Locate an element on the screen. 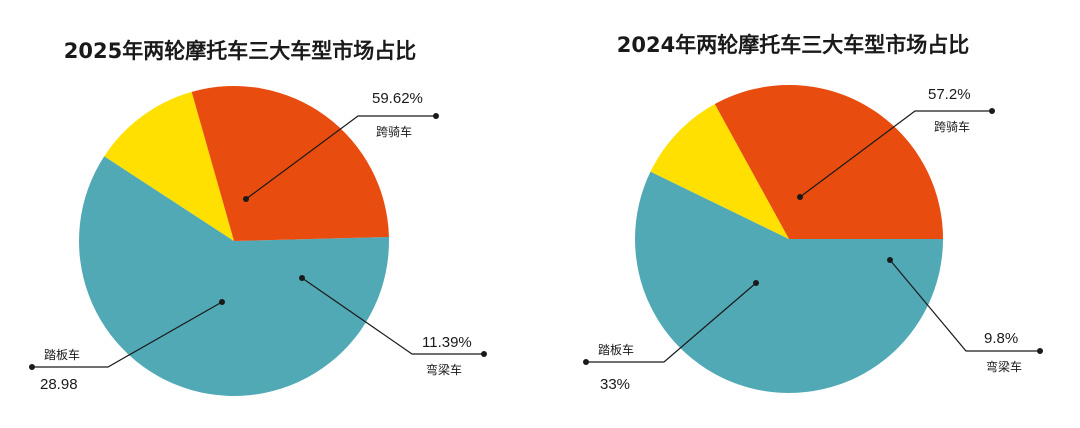  leader-2025-taban is located at coordinates (127, 334).